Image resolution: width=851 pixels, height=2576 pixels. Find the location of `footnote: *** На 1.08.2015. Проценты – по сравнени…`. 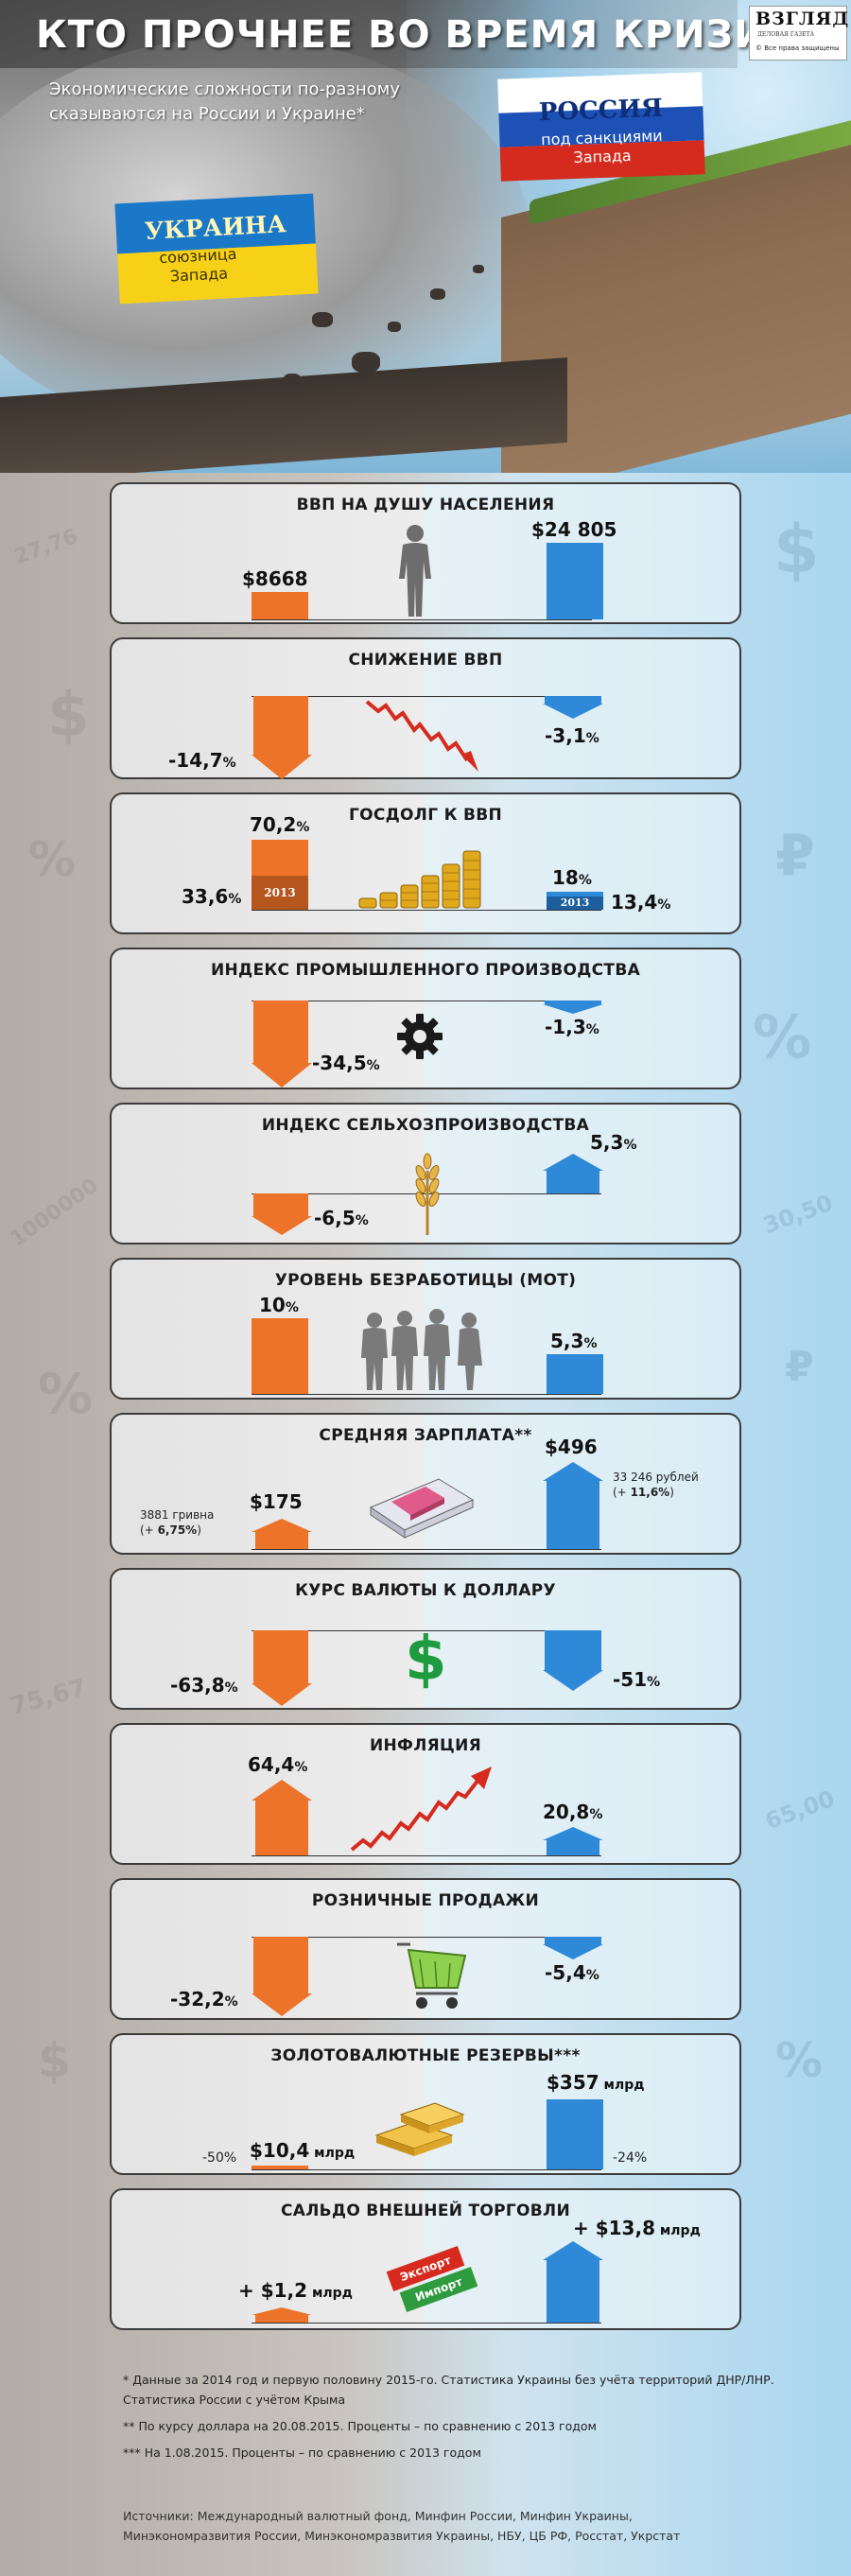

footnote: *** На 1.08.2015. Проценты – по сравнени… is located at coordinates (302, 2452).